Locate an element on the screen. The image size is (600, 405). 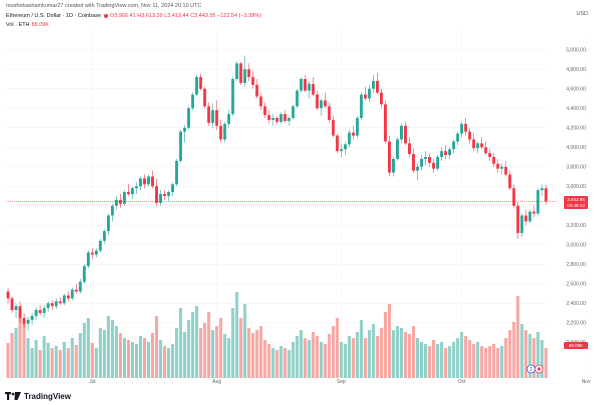
time-axis: Jul Aug Sep Oct Nov is located at coordinates (340, 382).